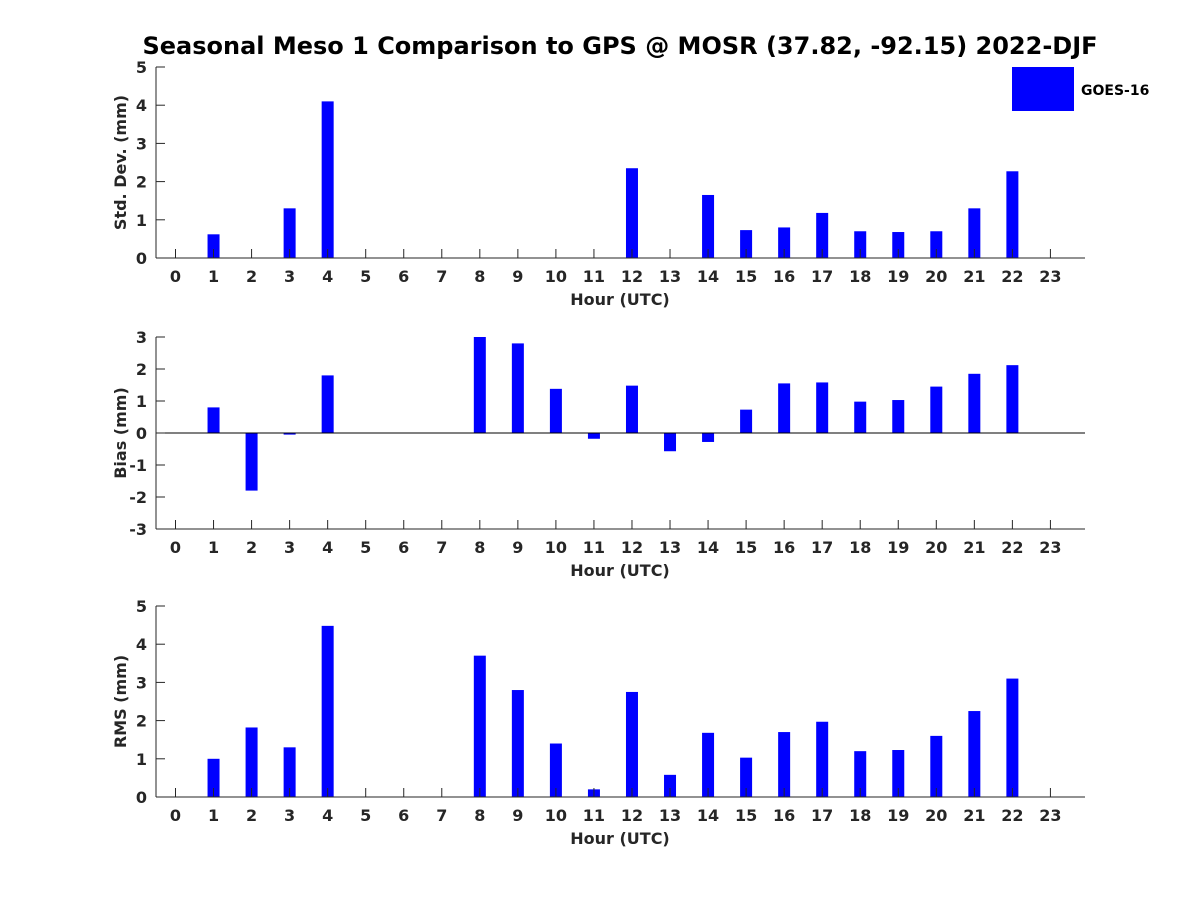 This screenshot has width=1200, height=900. Describe the element at coordinates (974, 754) in the screenshot. I see `bar-rms-h21` at that location.